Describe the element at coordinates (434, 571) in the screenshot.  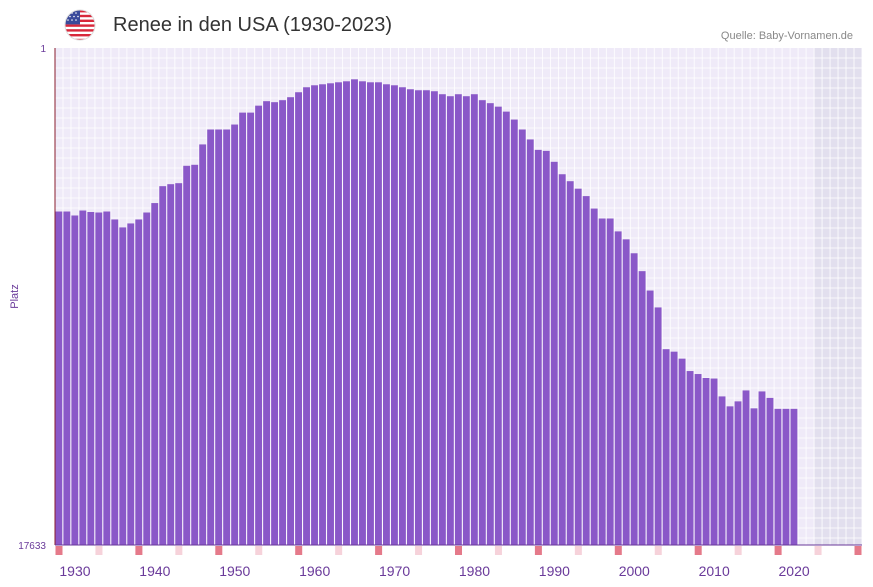
I see `x-tick-labels: 1930 1940 1950 1960 1970 1980 1990 2000 2010 2020` at that location.